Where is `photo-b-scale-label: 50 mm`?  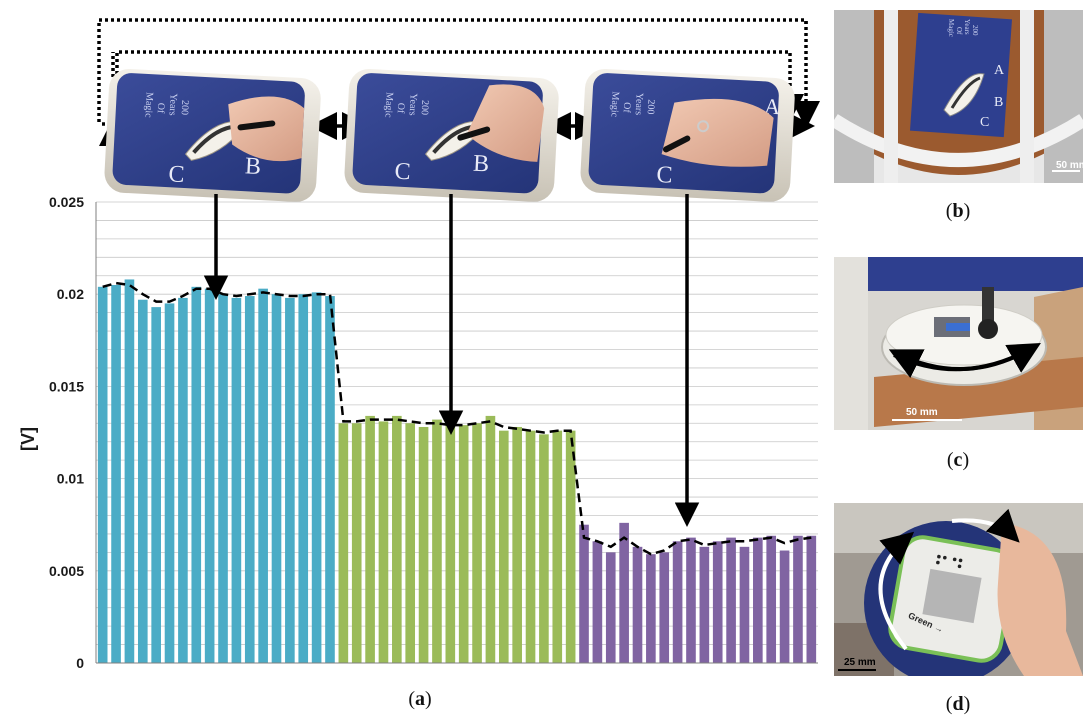 photo-b-scale-label: 50 mm is located at coordinates (1069, 165).